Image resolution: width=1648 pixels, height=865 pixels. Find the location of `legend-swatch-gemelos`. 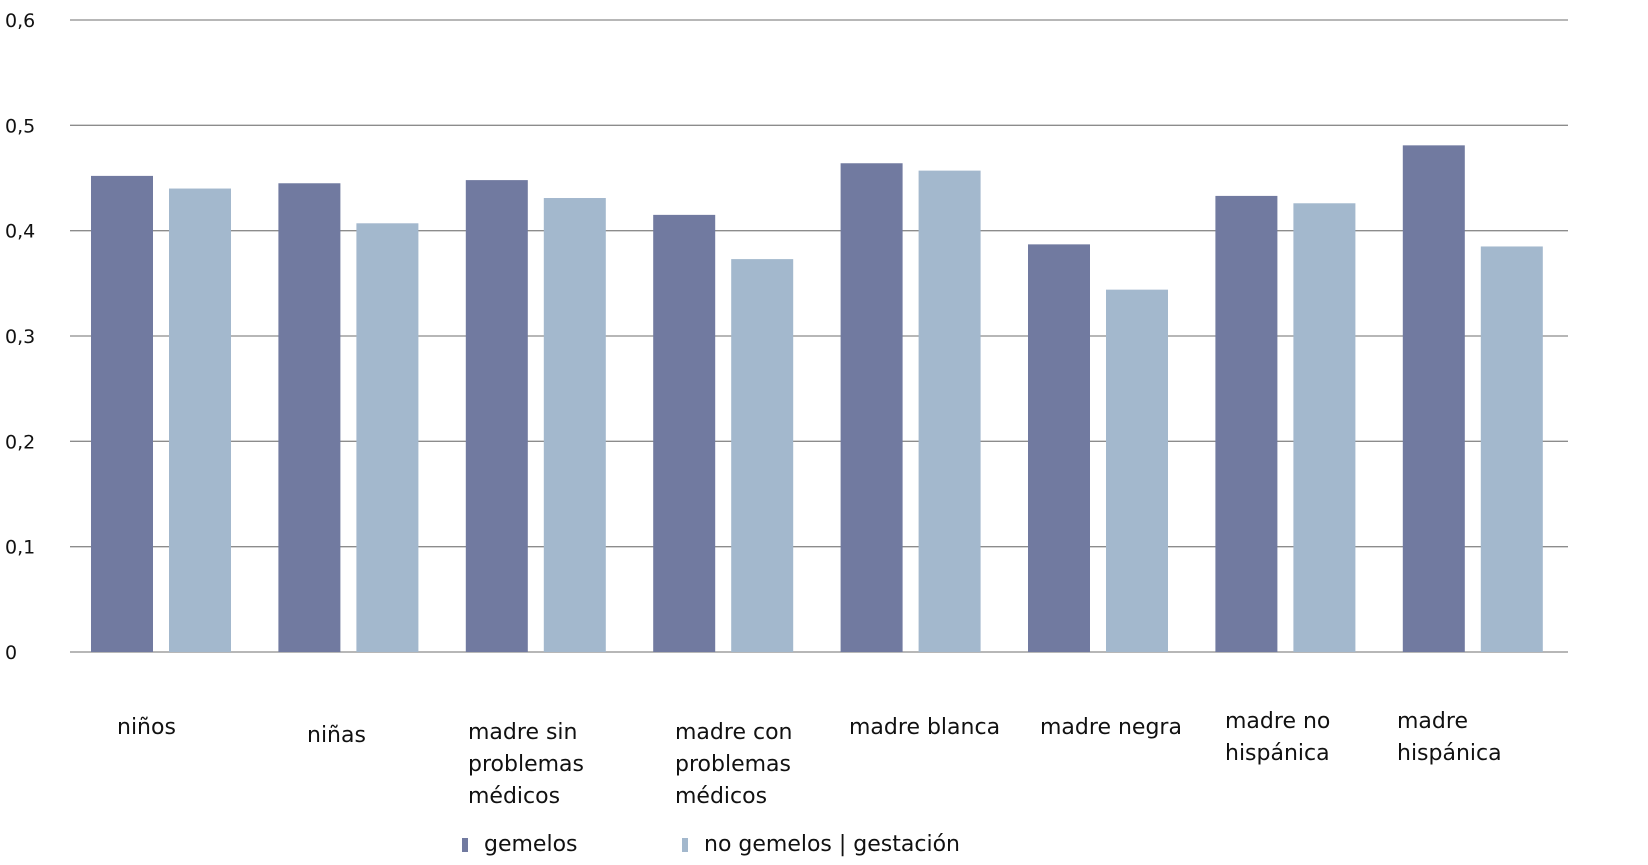

legend-swatch-gemelos is located at coordinates (465, 844).